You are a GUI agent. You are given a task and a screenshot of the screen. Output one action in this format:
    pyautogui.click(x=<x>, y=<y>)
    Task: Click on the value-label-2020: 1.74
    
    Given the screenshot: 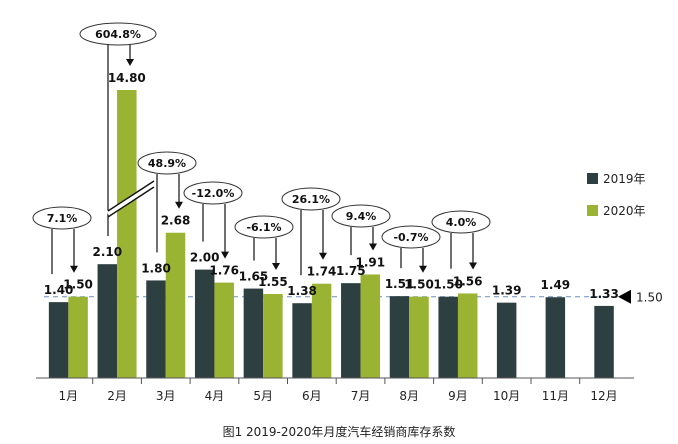 What is the action you would take?
    pyautogui.click(x=322, y=272)
    